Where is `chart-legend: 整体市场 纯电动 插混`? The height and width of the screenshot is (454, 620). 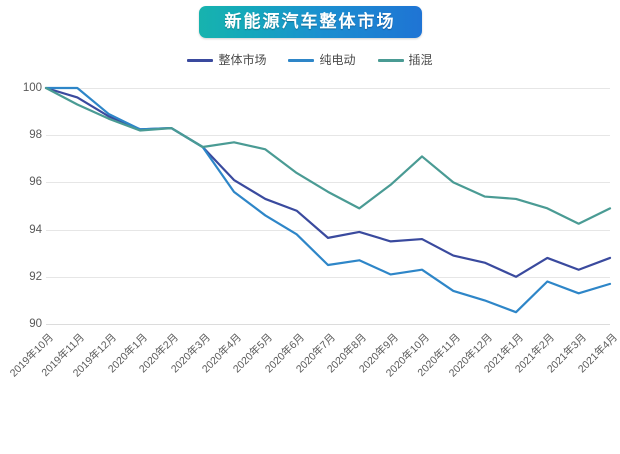
chart-legend: 整体市场 纯电动 插混 is located at coordinates (310, 60).